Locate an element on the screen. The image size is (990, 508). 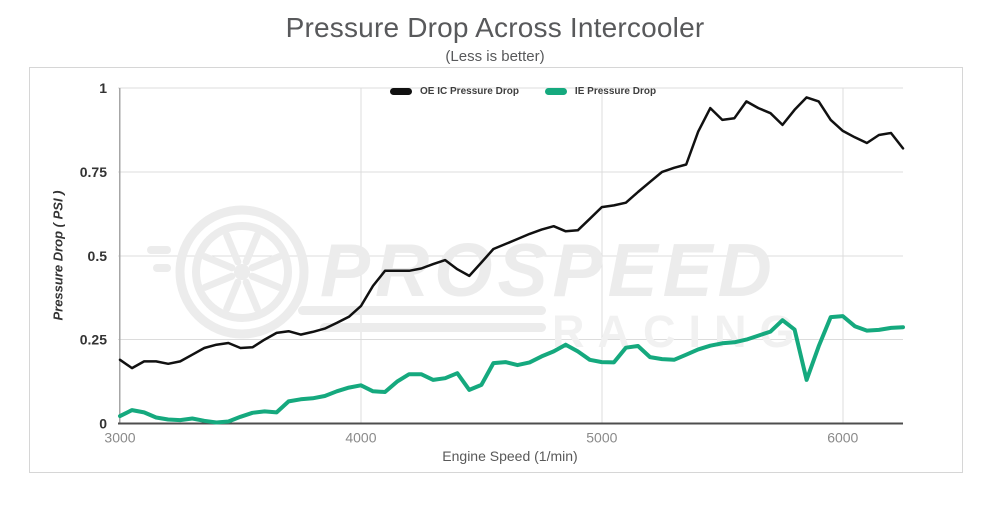
y-tick-label: 0.75 is located at coordinates (93, 172).